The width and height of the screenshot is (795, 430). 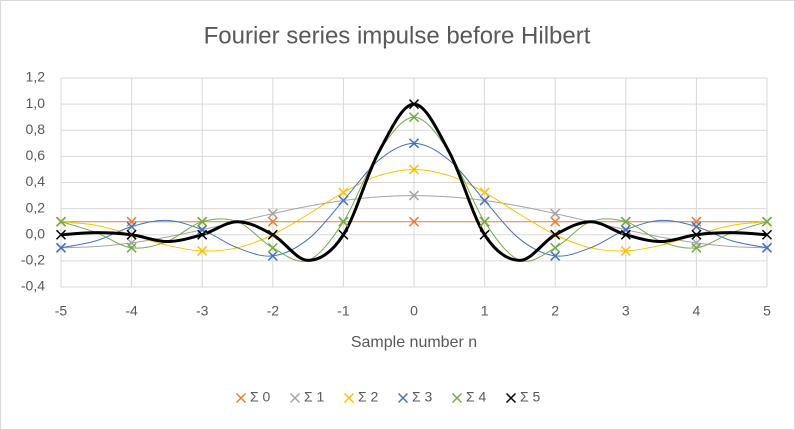 What do you see at coordinates (260, 397) in the screenshot?
I see `legend-label: Σ 0` at bounding box center [260, 397].